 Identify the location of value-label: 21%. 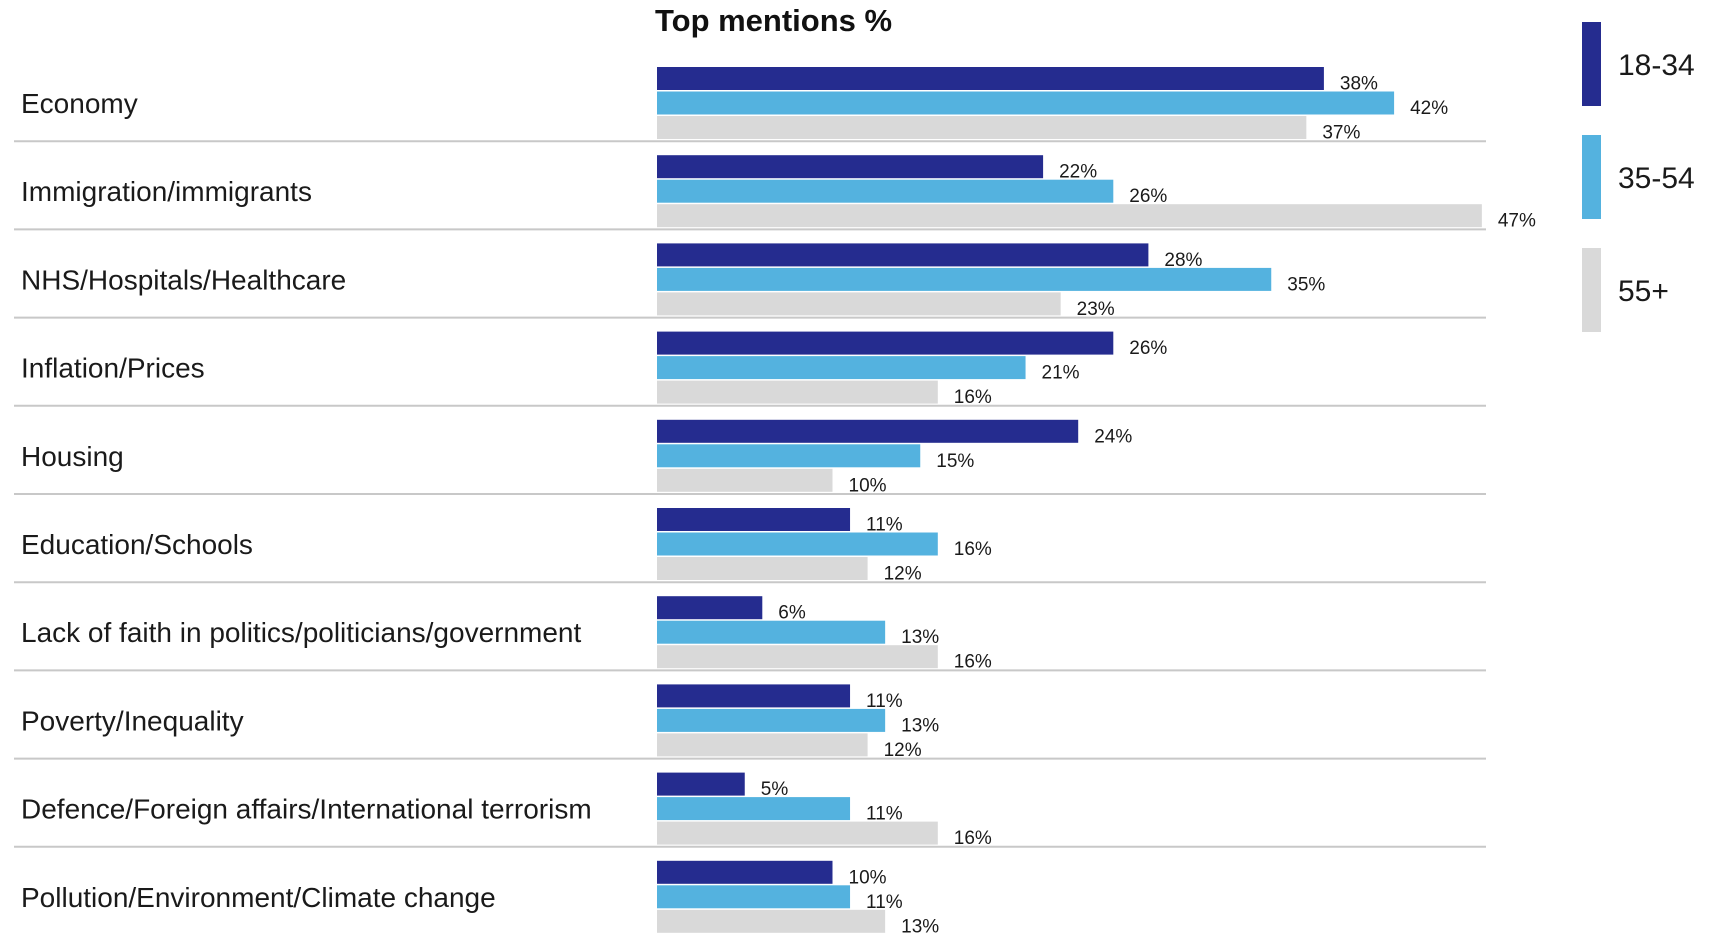
(1061, 373).